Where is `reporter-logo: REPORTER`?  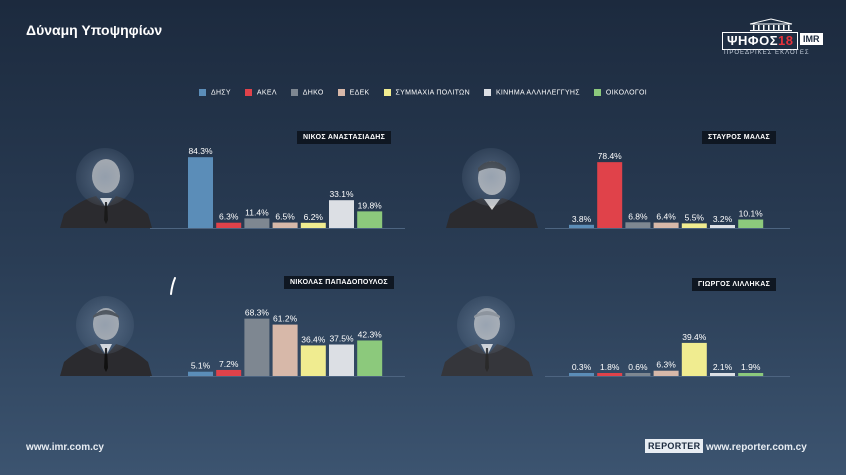 reporter-logo: REPORTER is located at coordinates (674, 446).